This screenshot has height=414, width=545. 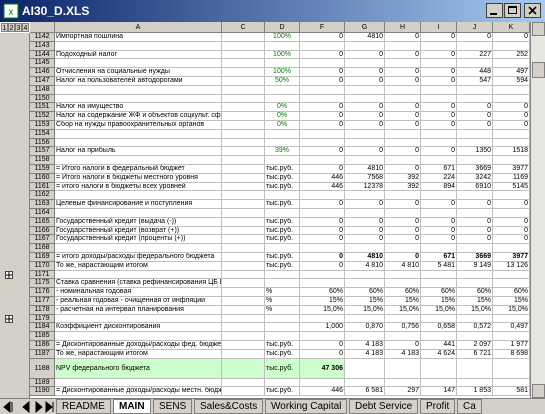 What do you see at coordinates (537, 210) in the screenshot?
I see `vertical-scrollbar` at bounding box center [537, 210].